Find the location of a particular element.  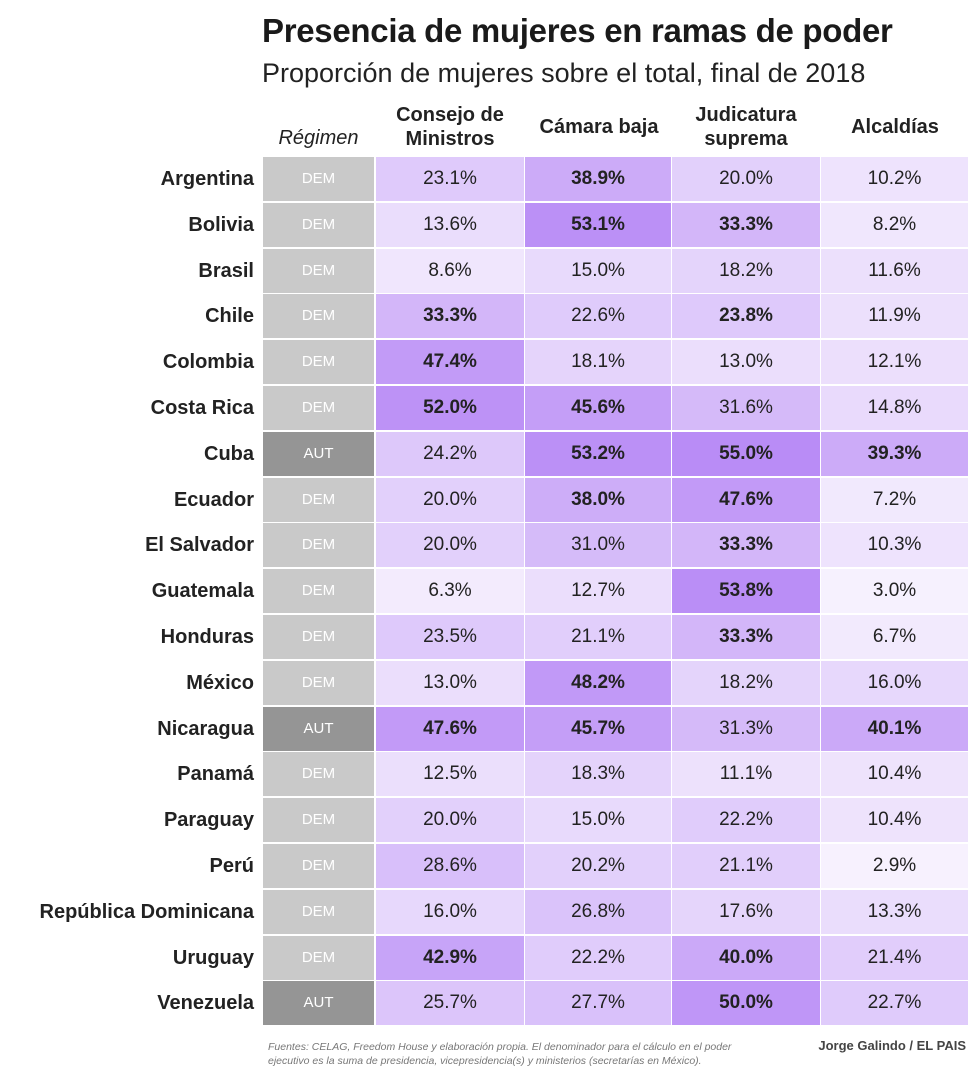

value-cell-alcaldias: 22.7% is located at coordinates (894, 1003).